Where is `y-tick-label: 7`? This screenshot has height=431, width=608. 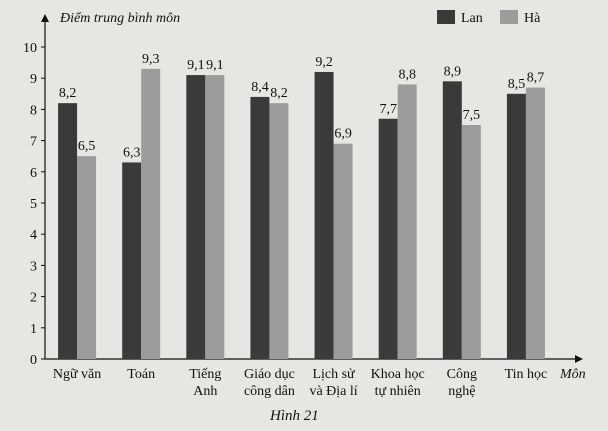
y-tick-label: 7 is located at coordinates (33, 142).